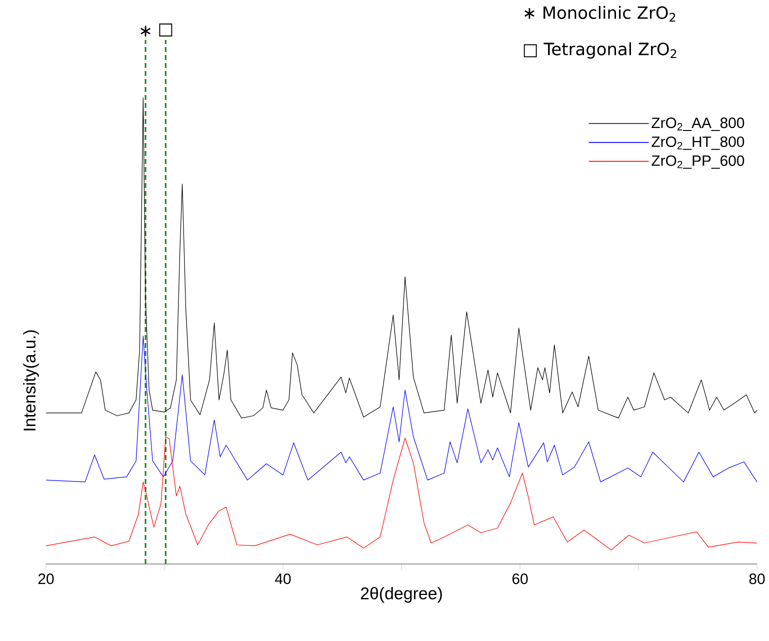  I want to click on ref-line-label: ∗, so click(145, 31).